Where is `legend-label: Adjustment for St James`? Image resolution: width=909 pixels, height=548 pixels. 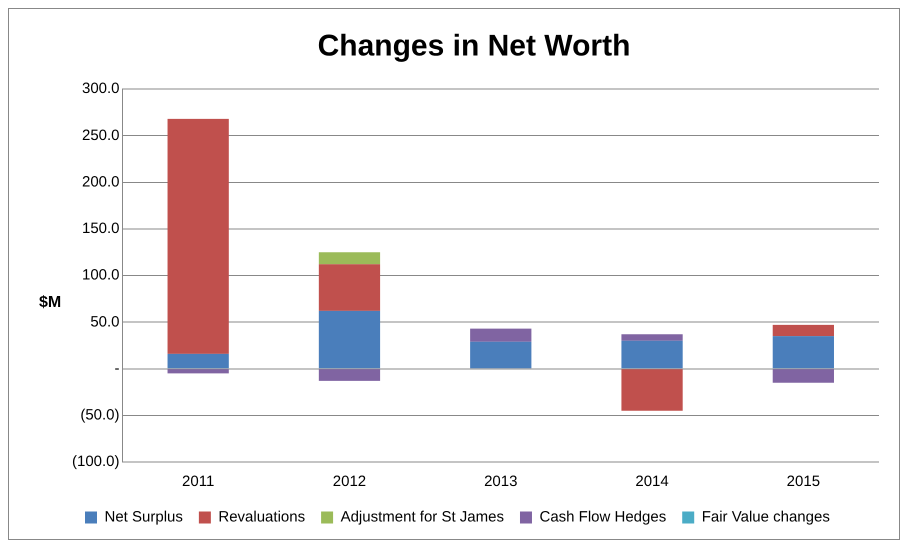
legend-label: Adjustment for St James is located at coordinates (422, 517).